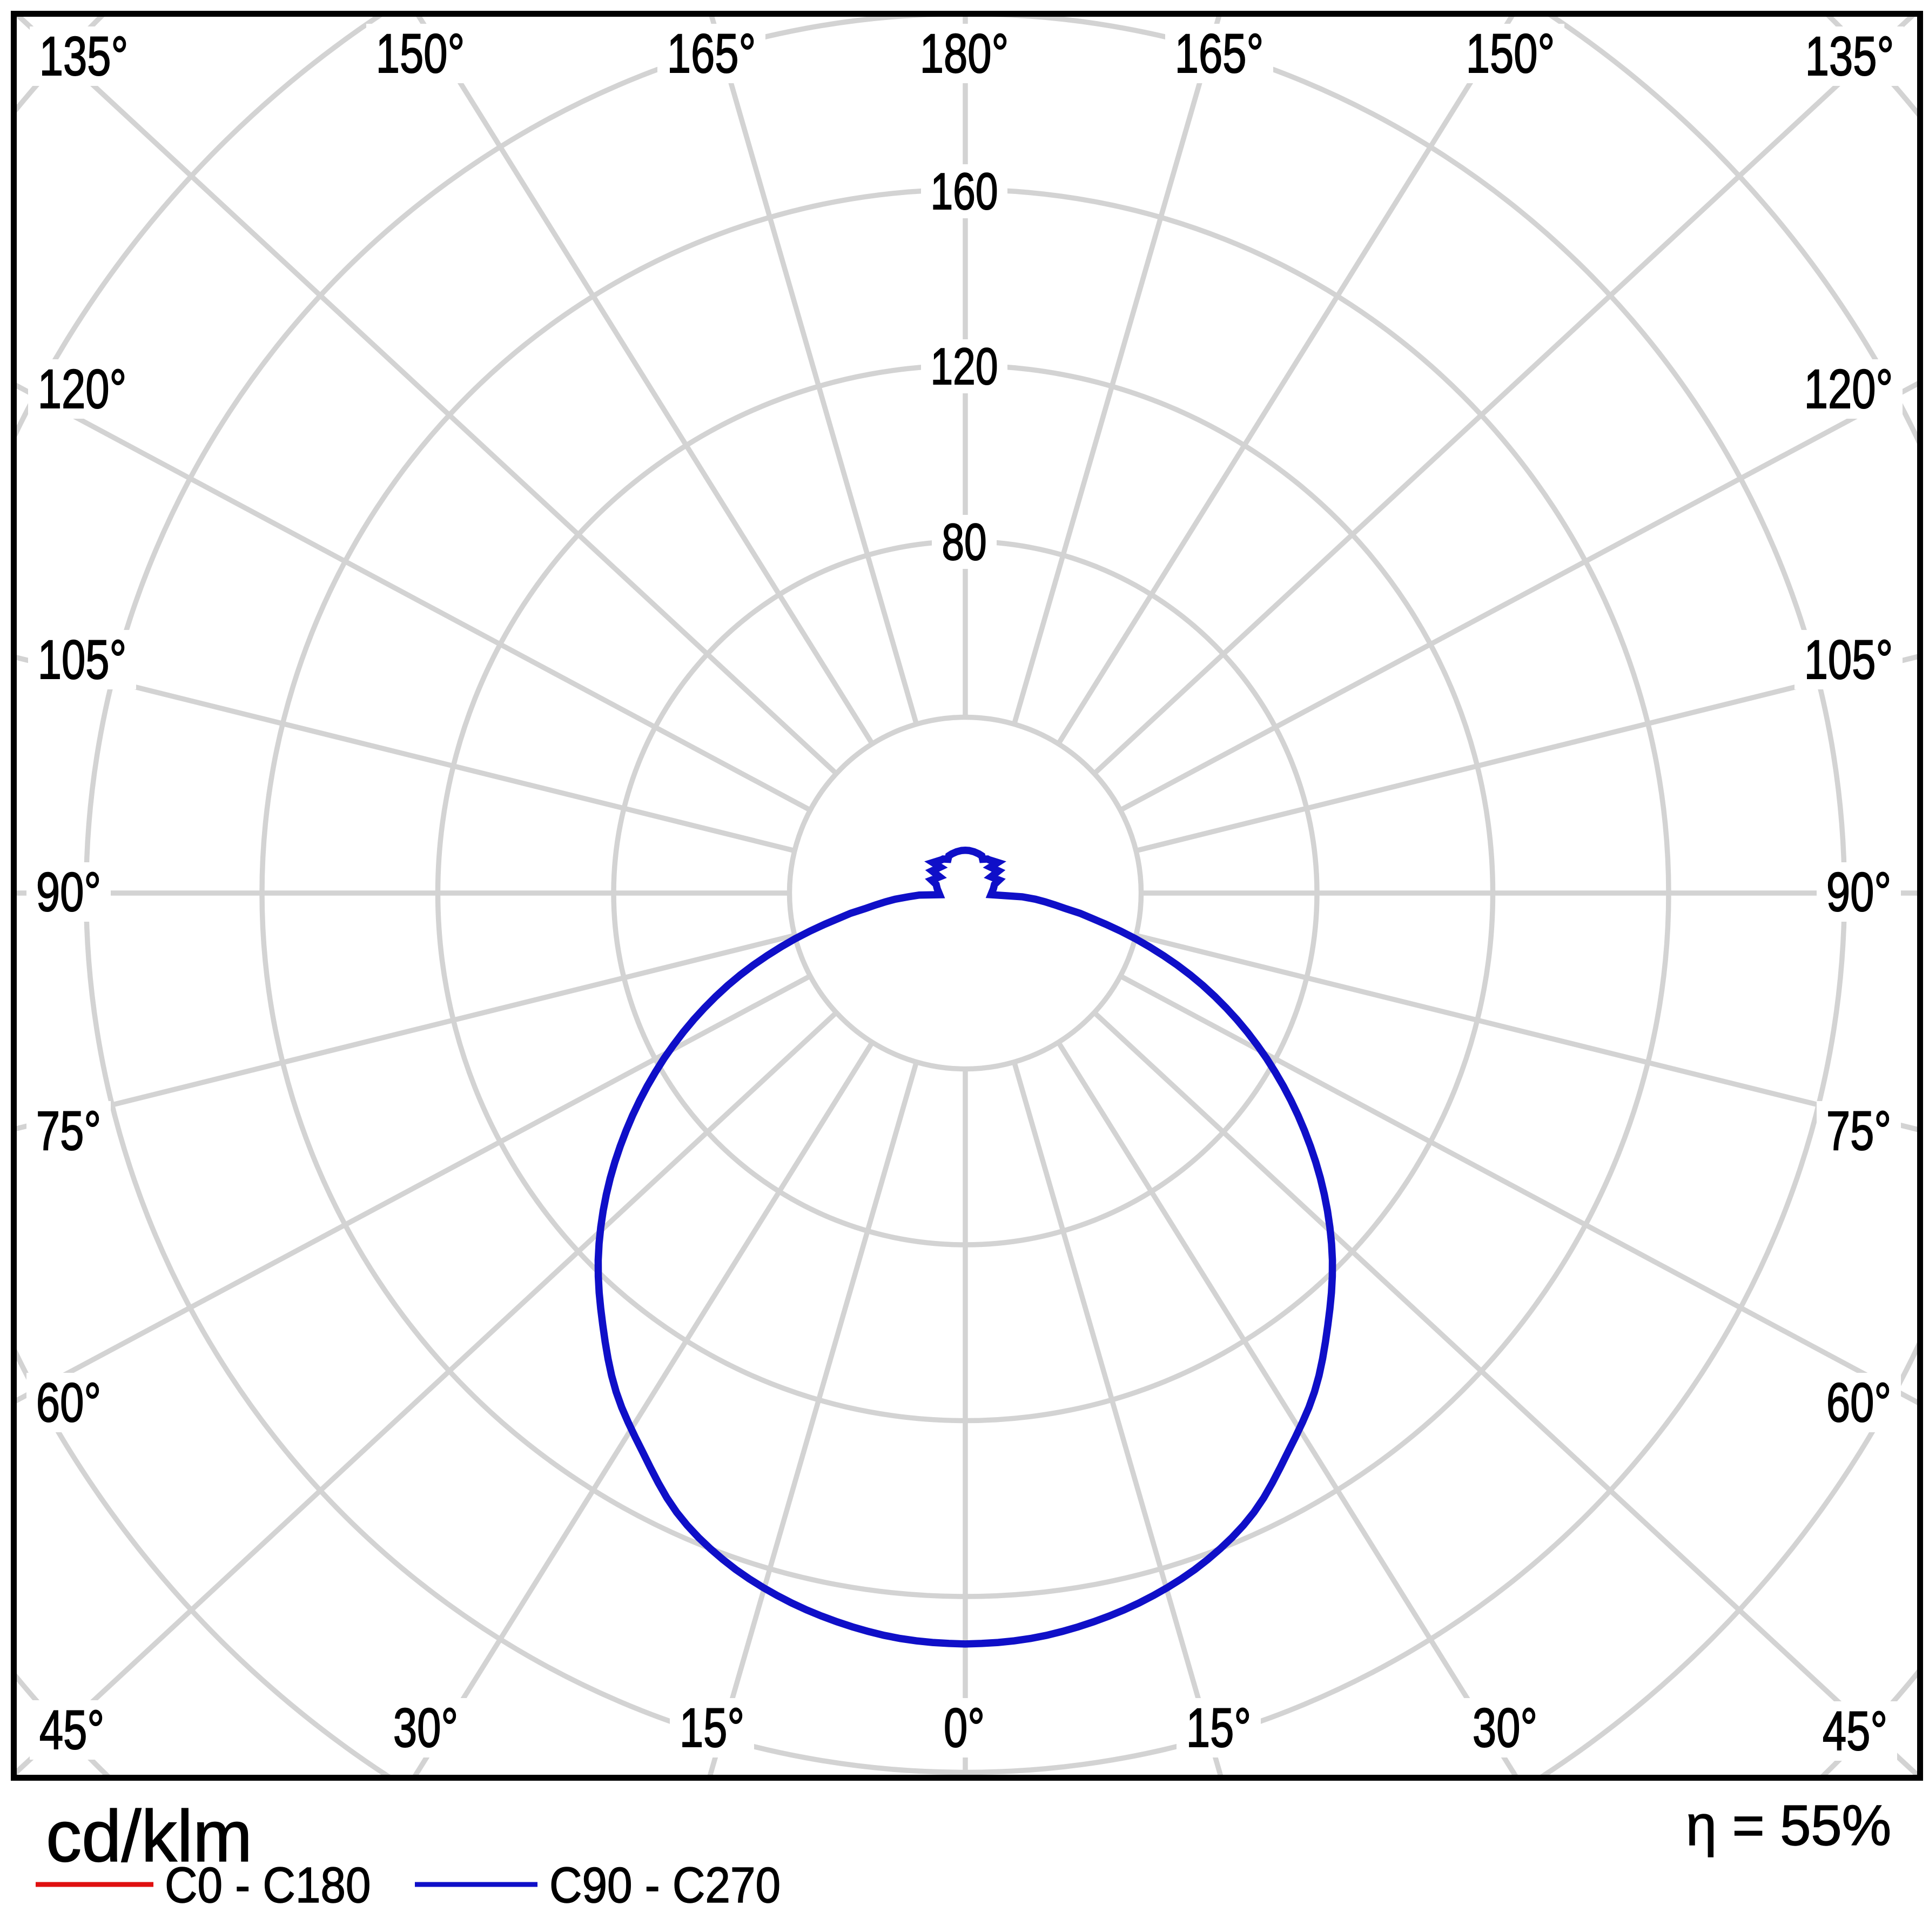 The height and width of the screenshot is (1932, 1929). Describe the element at coordinates (965, 366) in the screenshot. I see `svg-text: 120` at that location.